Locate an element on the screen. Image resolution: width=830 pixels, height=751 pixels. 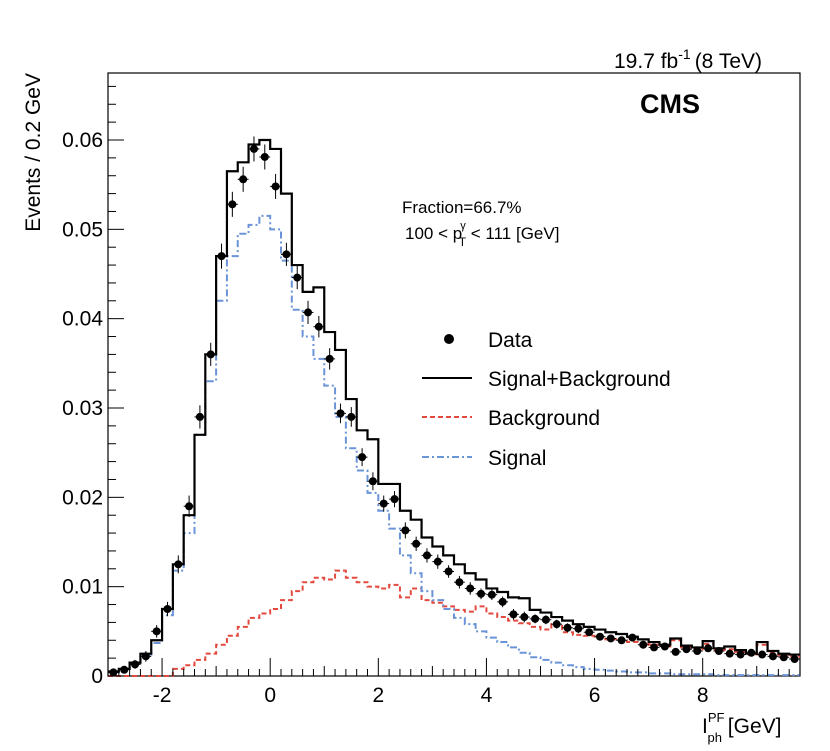
lumi-label: 19.7 fb-1 (8 TeV) is located at coordinates (688, 59).